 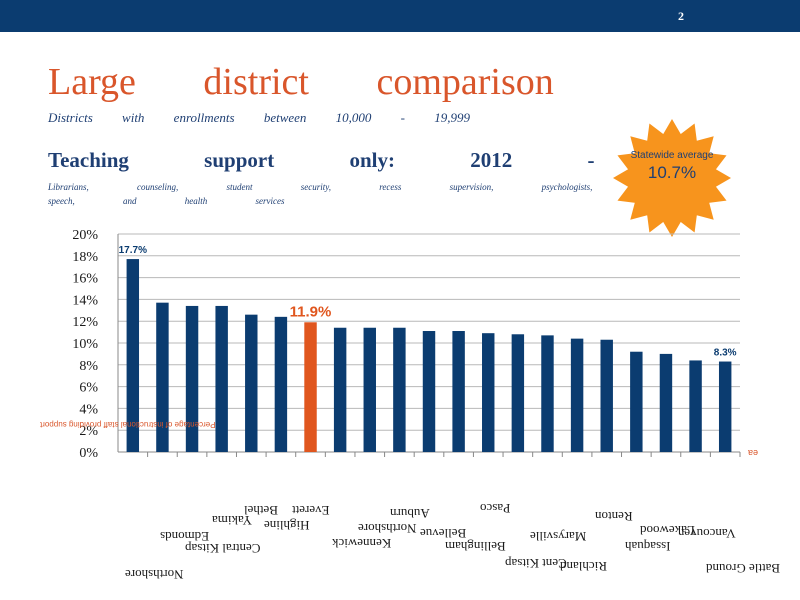 What do you see at coordinates (301, 82) in the screenshot?
I see `page-title: Large district comparison` at bounding box center [301, 82].